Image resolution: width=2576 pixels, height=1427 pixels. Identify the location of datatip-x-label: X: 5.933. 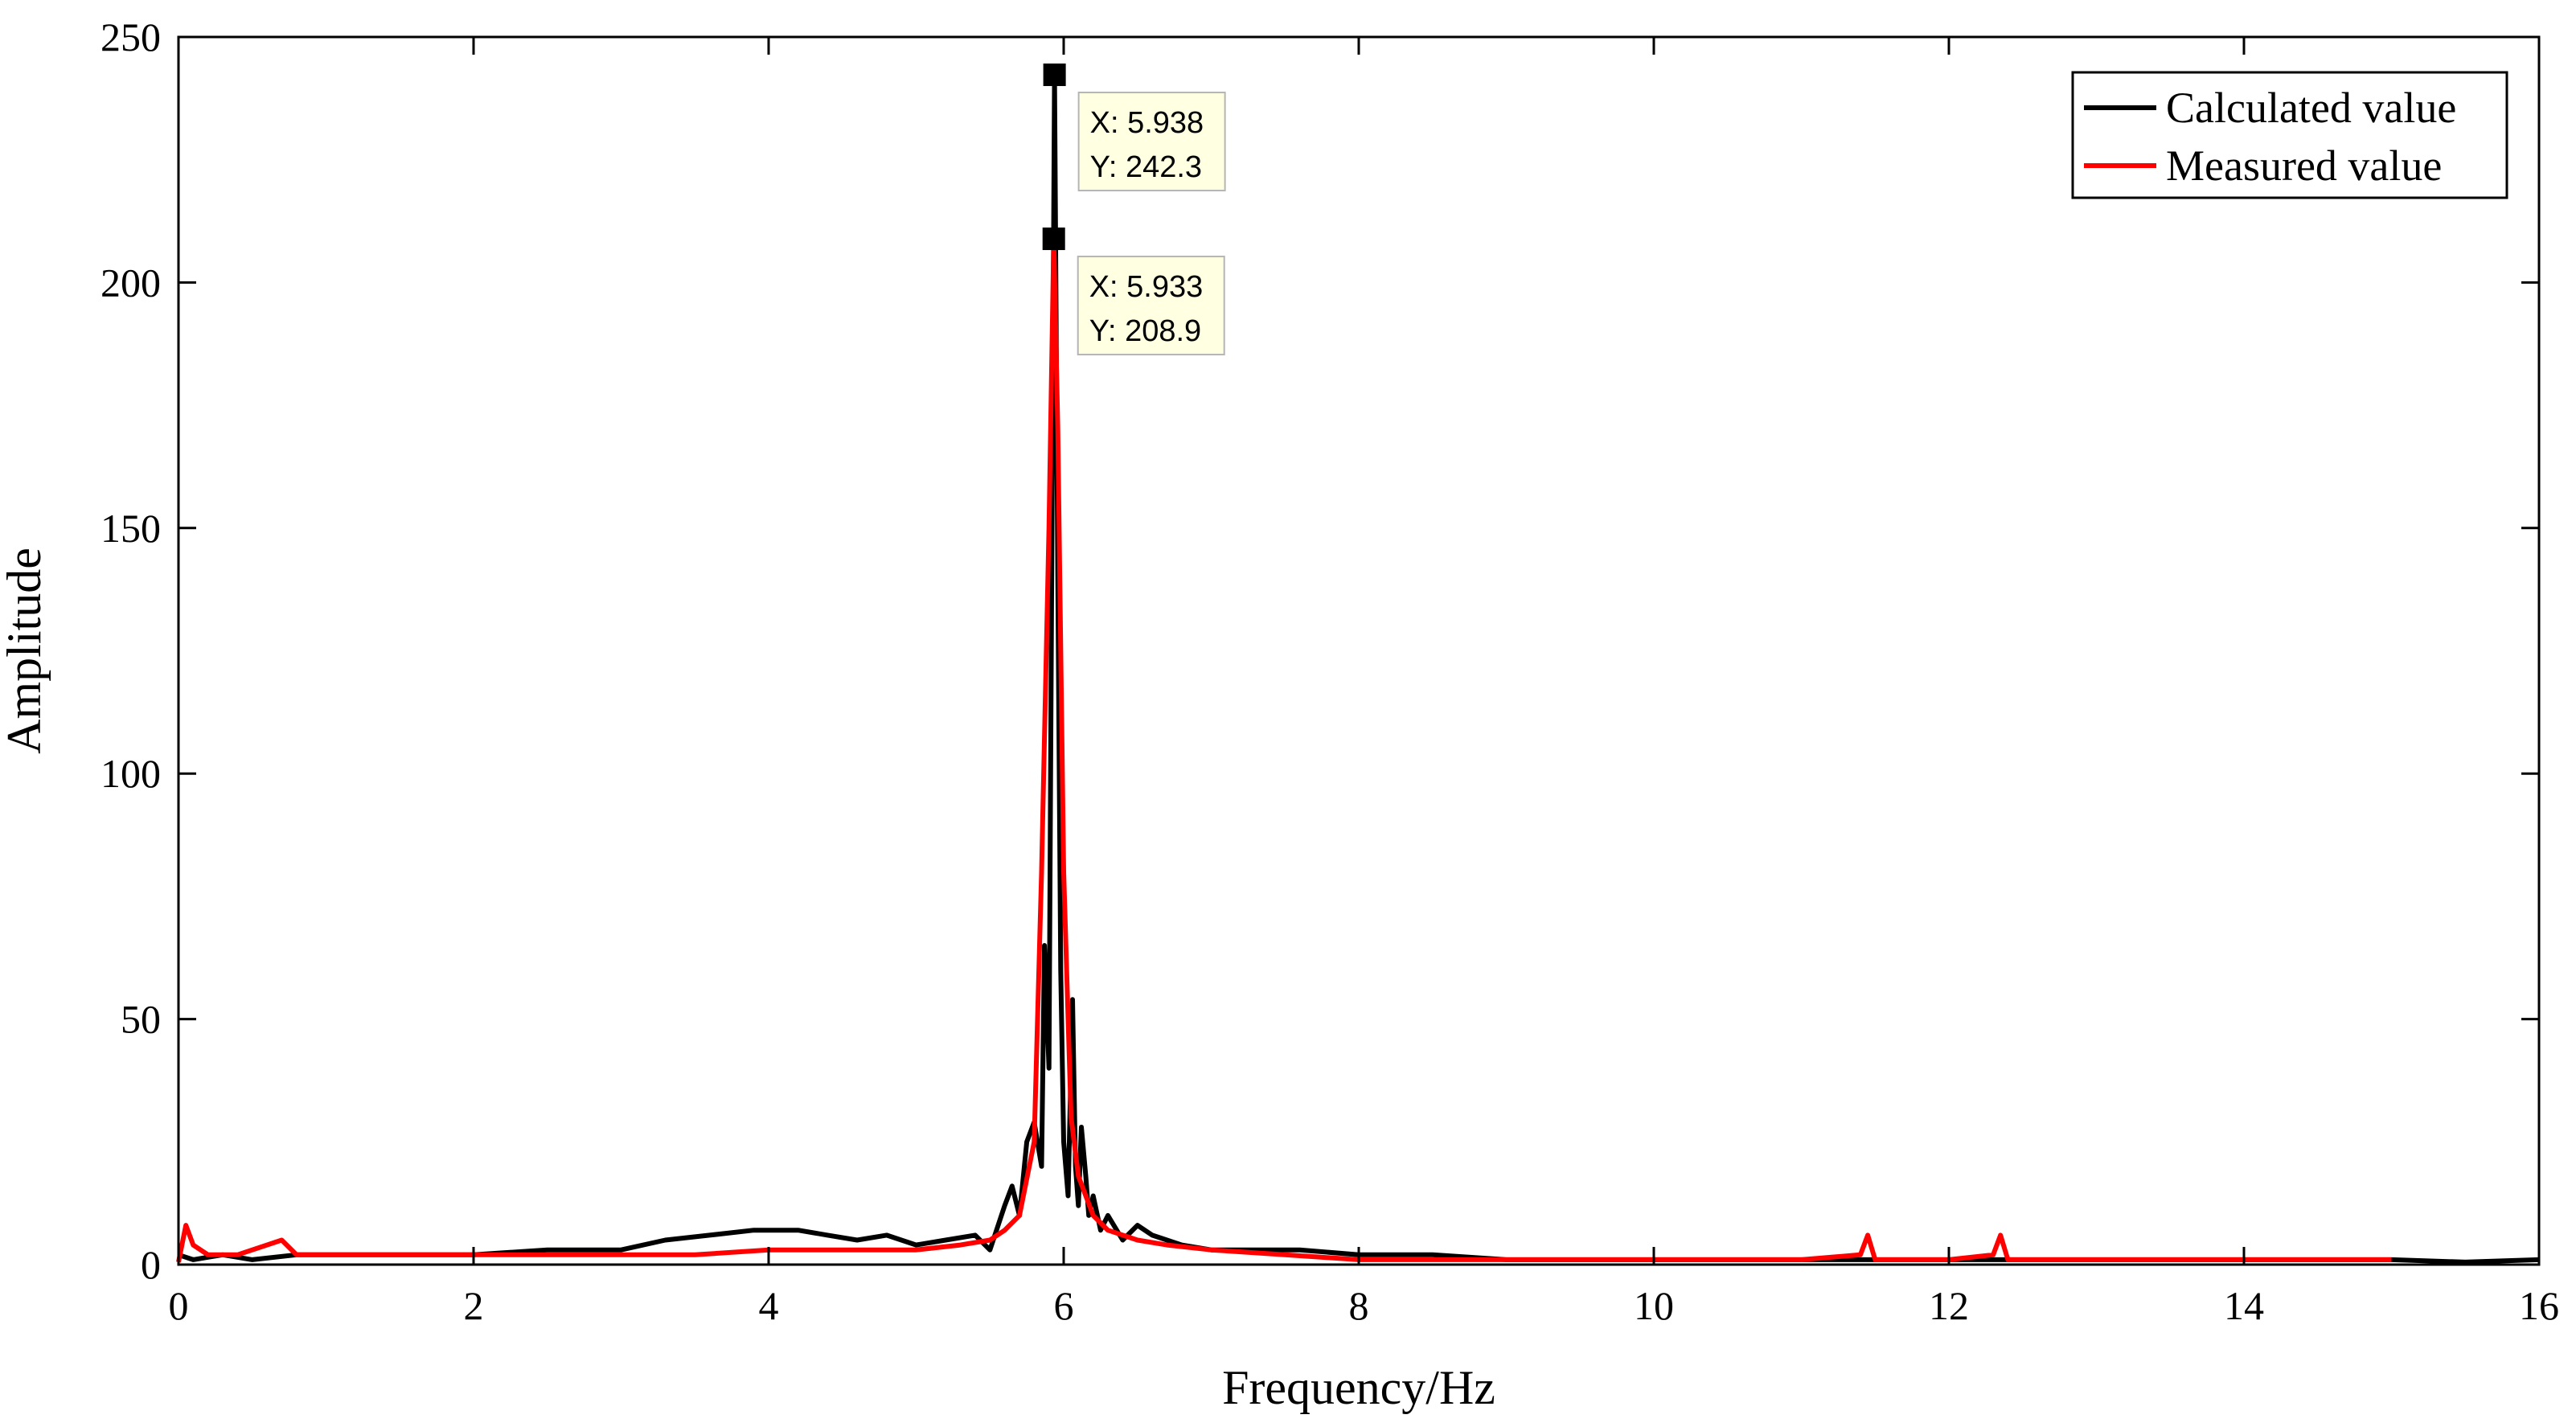
(1146, 287).